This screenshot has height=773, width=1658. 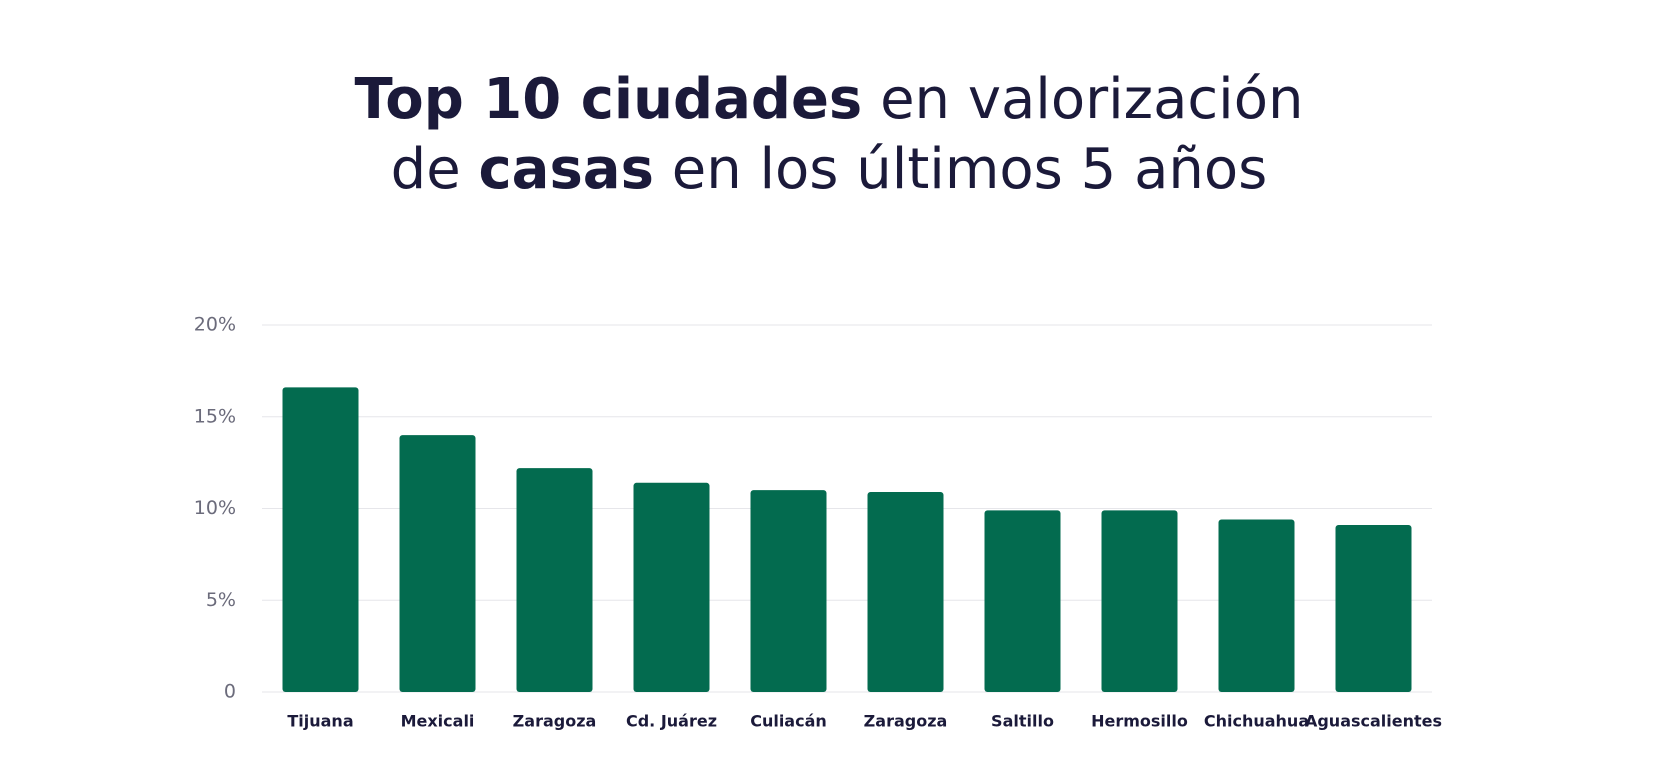 What do you see at coordinates (608, 99) in the screenshot?
I see `title-segment: Top 10 ciudades` at bounding box center [608, 99].